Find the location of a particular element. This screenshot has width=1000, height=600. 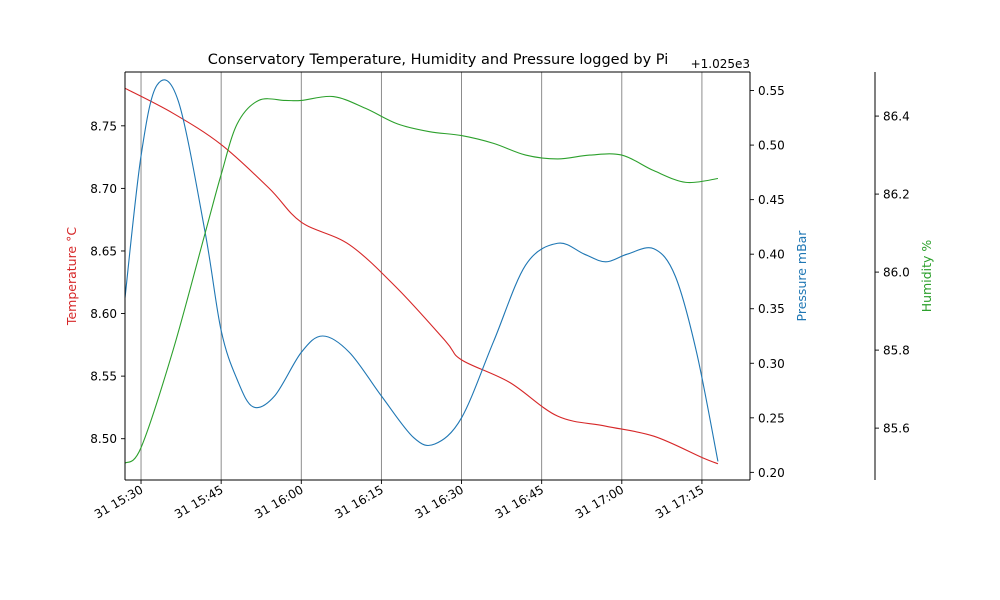

x-tick-label: 31 15:30 is located at coordinates (118, 501).